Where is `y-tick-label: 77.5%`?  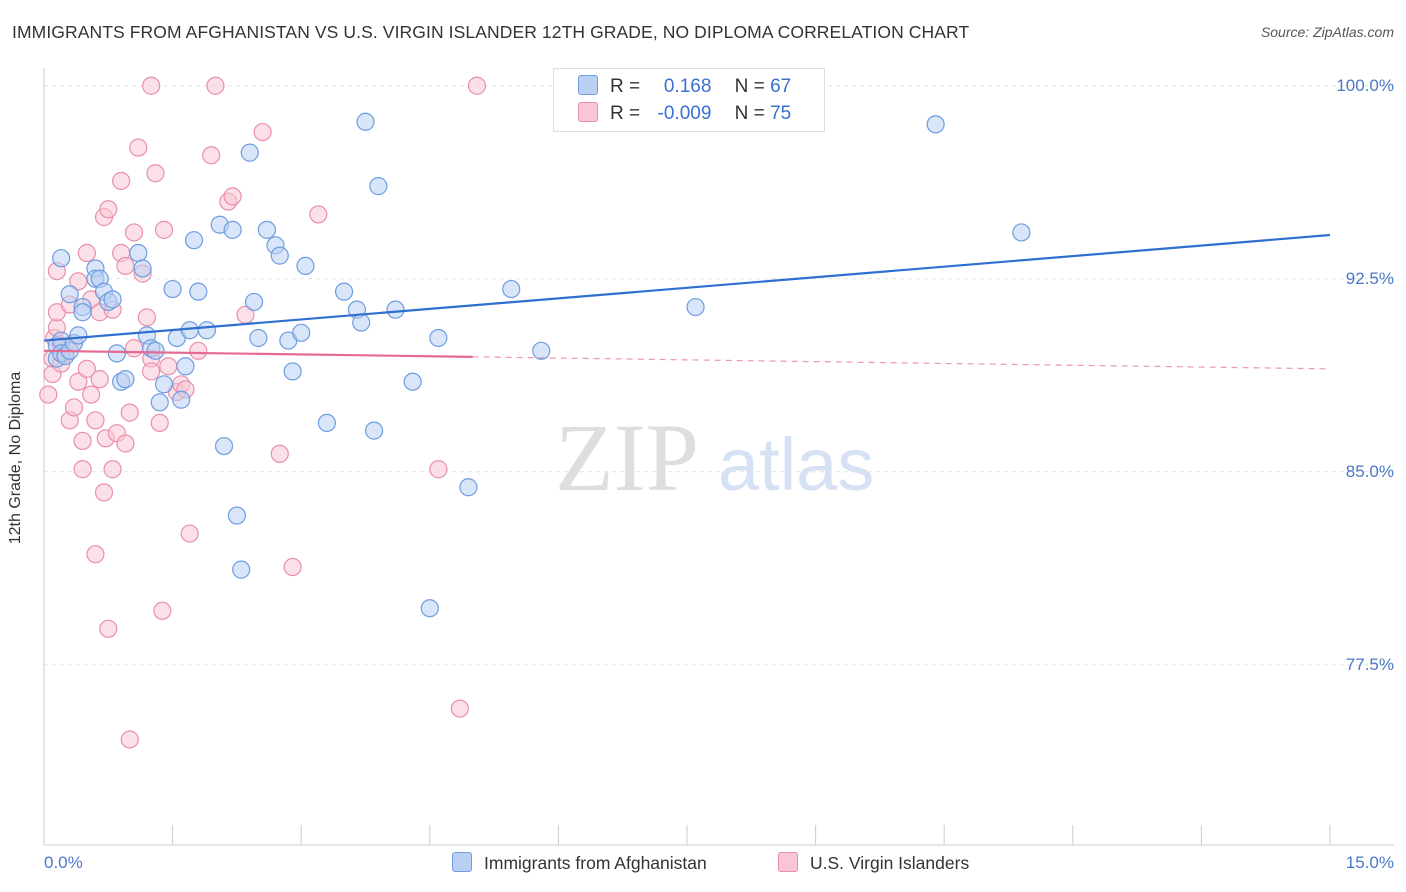 y-tick-label: 77.5% is located at coordinates (1369, 664).